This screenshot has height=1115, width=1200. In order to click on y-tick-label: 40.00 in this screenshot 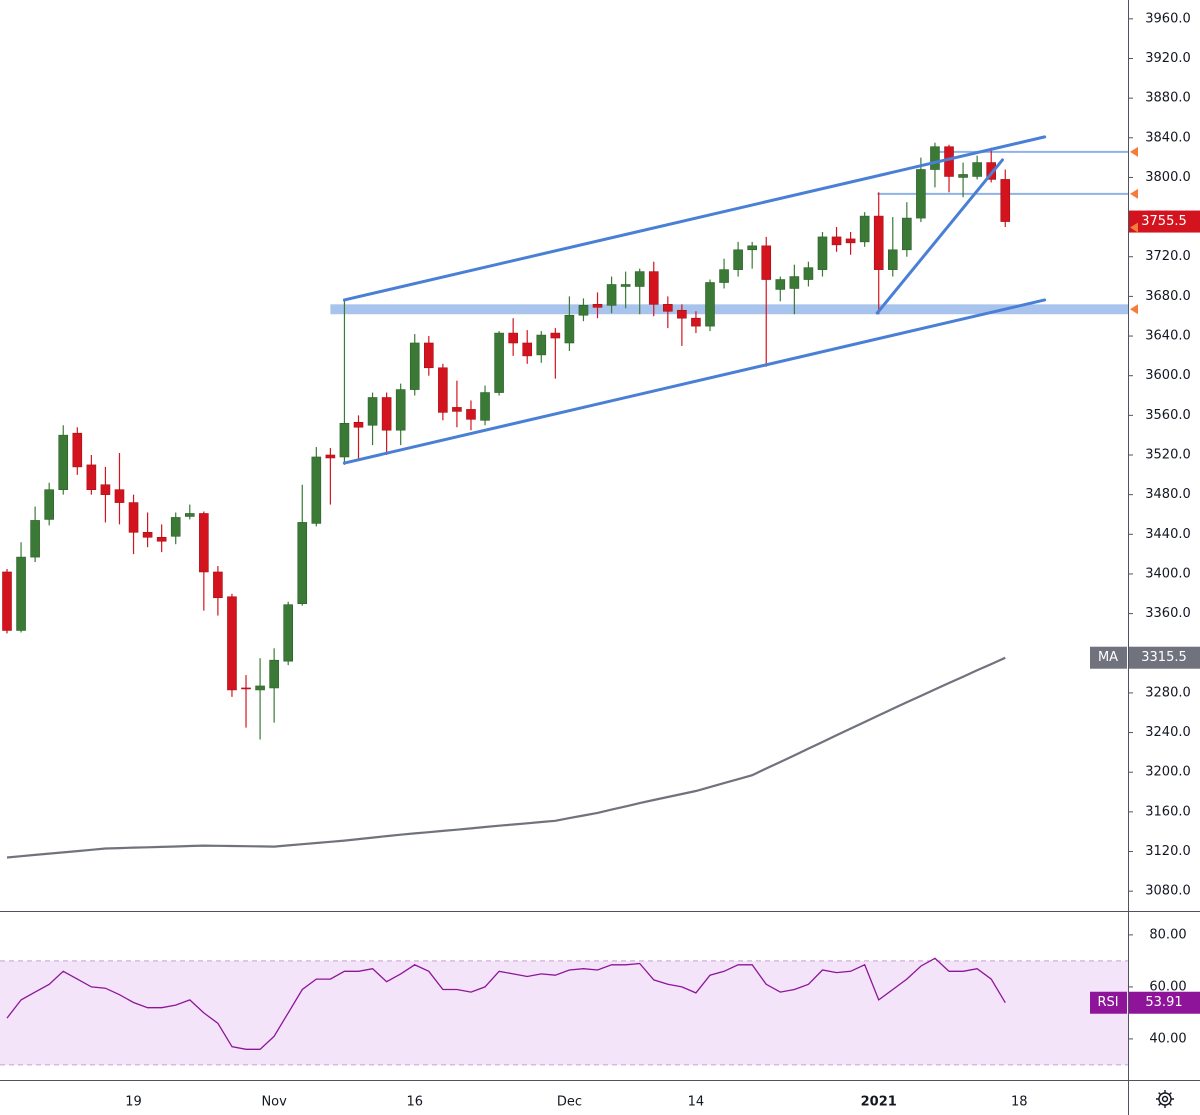, I will do `click(1167, 1038)`.